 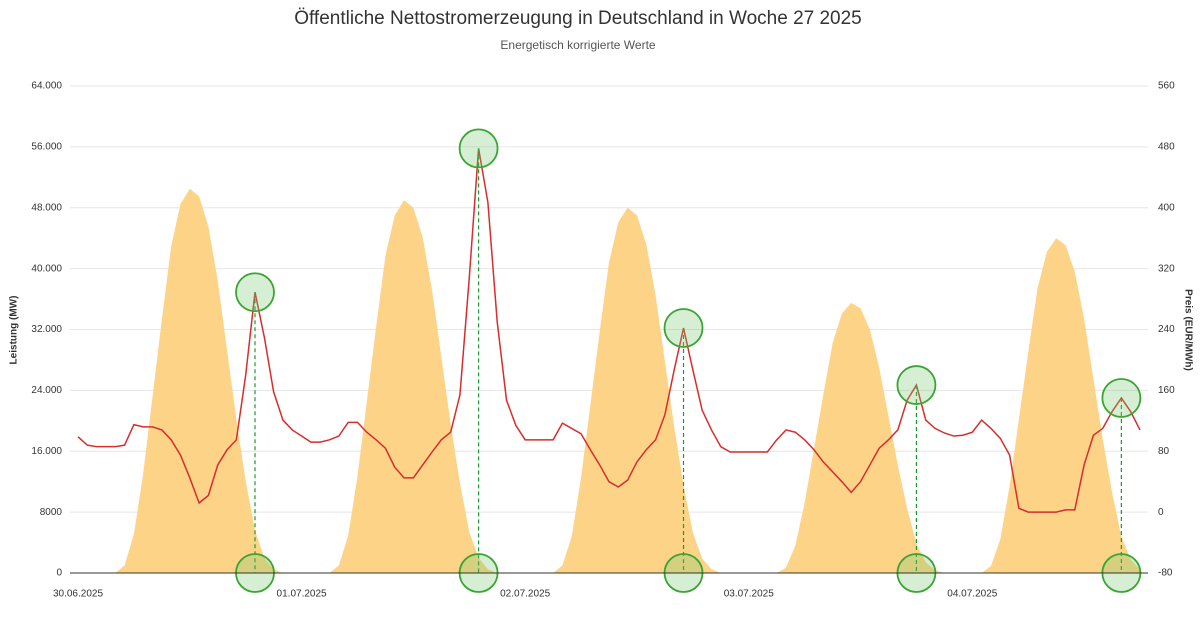 I want to click on y-tick-label: 16.000, so click(x=46, y=451).